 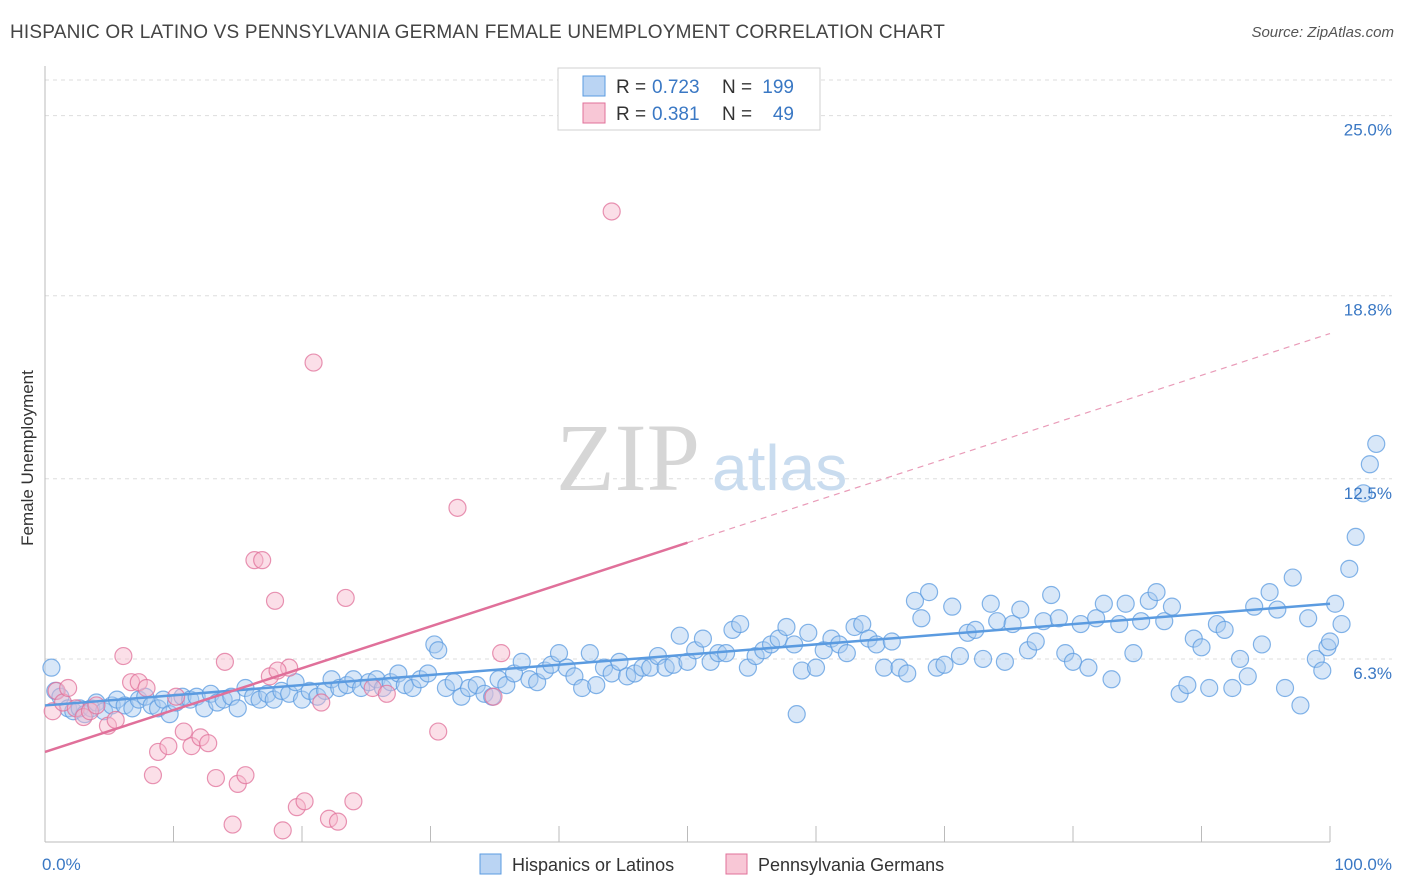 What do you see at coordinates (851, 865) in the screenshot?
I see `bottom-legend-label: Pennsylvania Germans` at bounding box center [851, 865].